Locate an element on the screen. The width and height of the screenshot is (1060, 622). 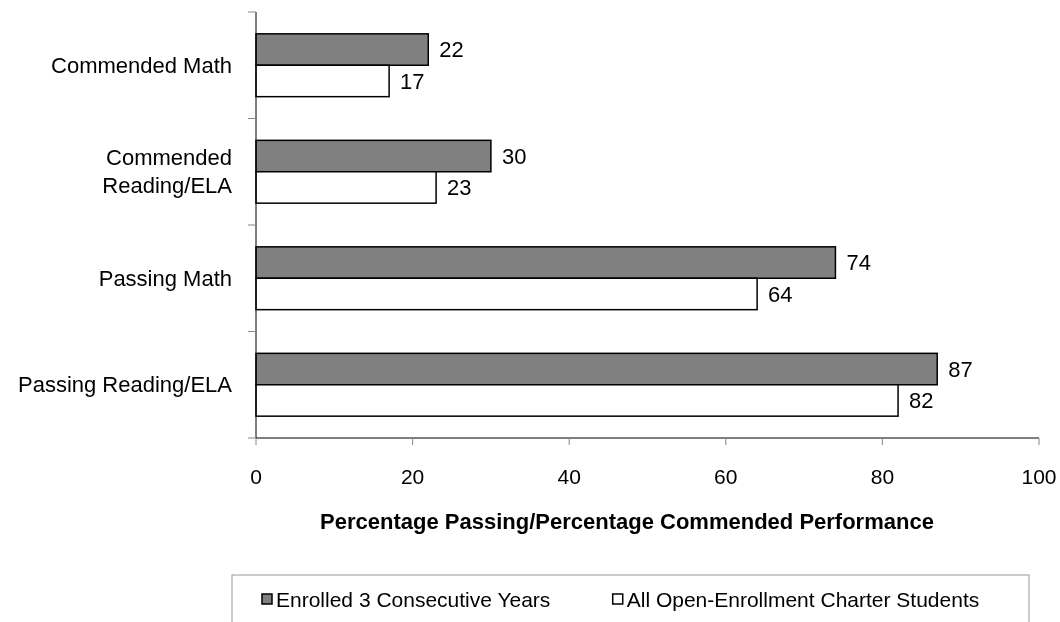
data-label: 17 is located at coordinates (412, 81).